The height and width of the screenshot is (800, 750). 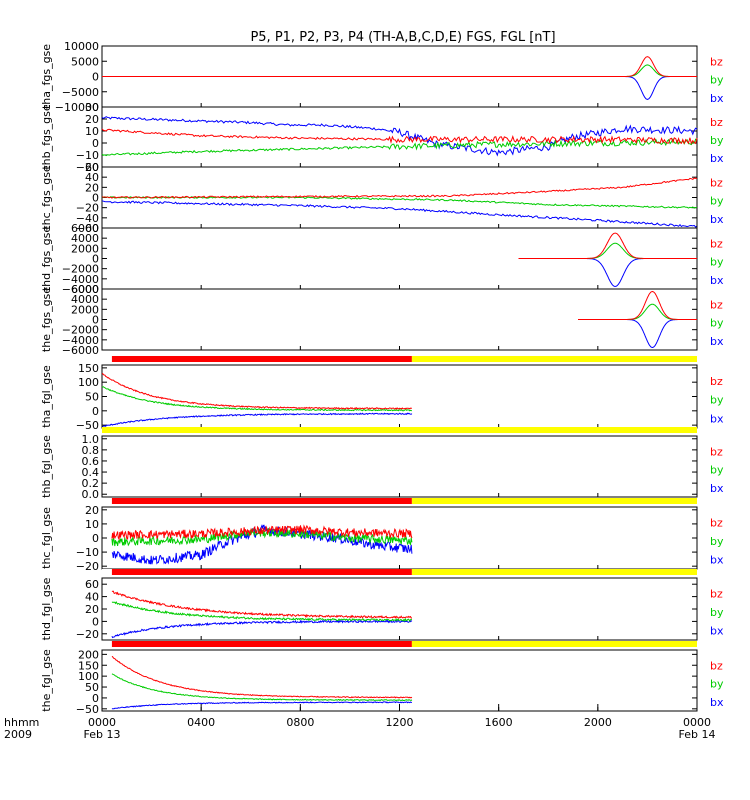 I want to click on y-axis-label: thc_fgl_gse, so click(x=46, y=538).